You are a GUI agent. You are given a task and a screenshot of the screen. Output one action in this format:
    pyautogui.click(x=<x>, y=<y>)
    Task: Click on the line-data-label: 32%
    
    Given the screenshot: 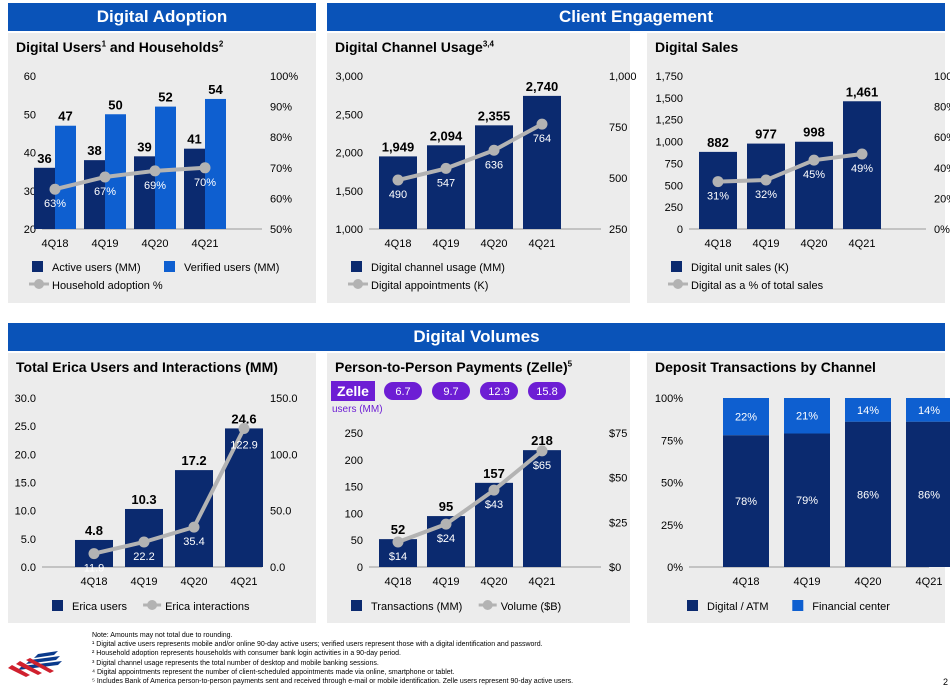 What is the action you would take?
    pyautogui.click(x=766, y=195)
    